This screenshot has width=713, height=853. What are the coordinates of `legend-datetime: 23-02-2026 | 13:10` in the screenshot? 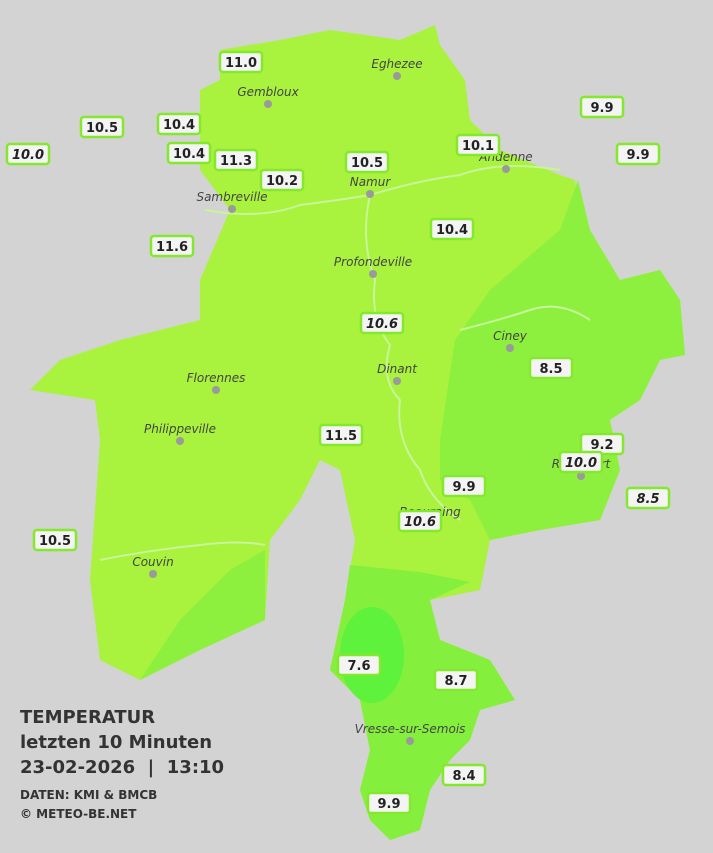 It's located at (122, 767).